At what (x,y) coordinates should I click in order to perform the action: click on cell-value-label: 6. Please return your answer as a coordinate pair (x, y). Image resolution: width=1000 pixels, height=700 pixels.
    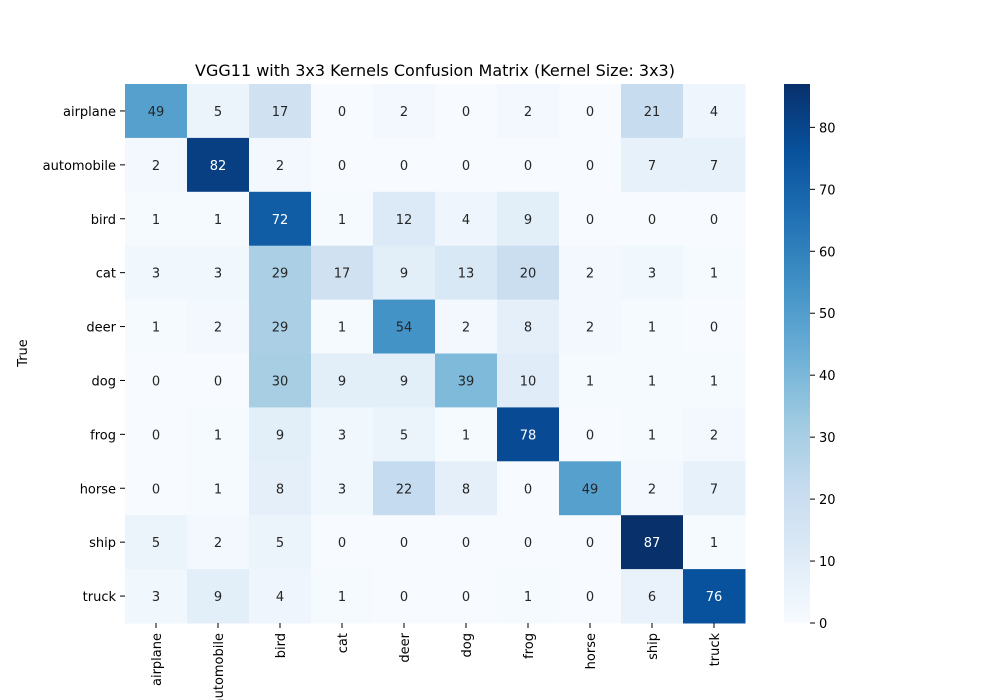
    Looking at the image, I should click on (652, 597).